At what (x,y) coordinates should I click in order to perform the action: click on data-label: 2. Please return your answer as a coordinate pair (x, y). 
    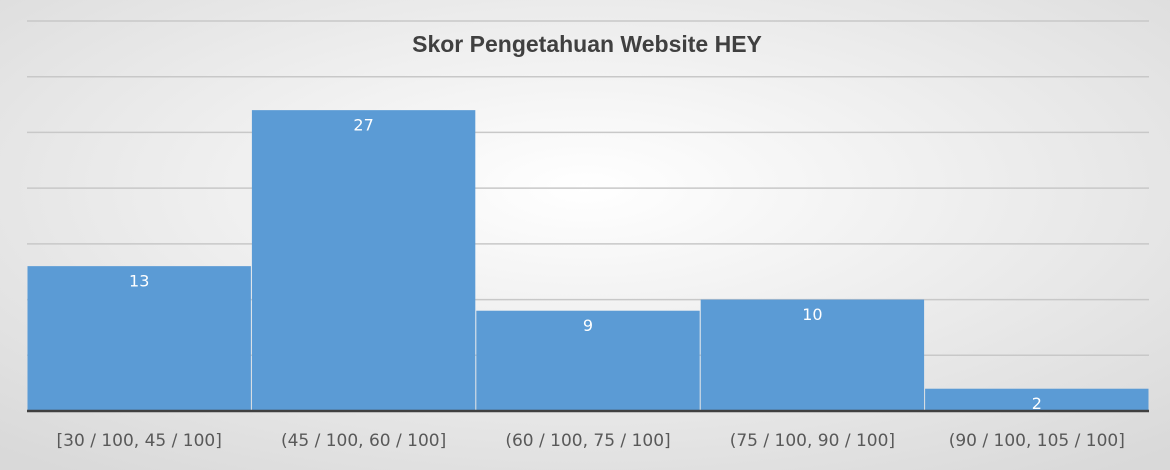
    Looking at the image, I should click on (1037, 403).